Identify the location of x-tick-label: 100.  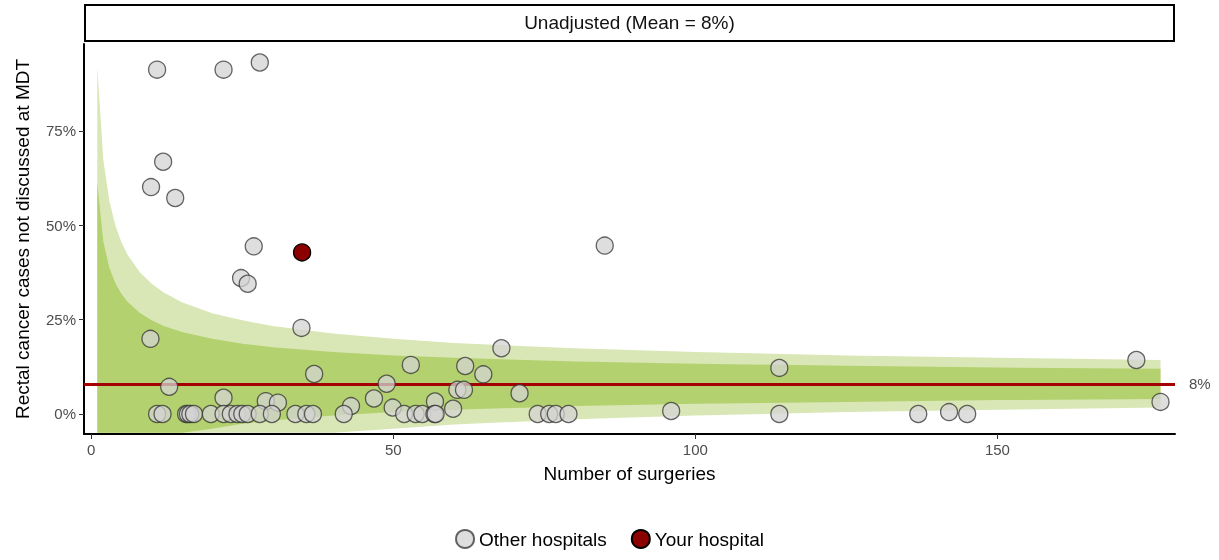
(695, 449).